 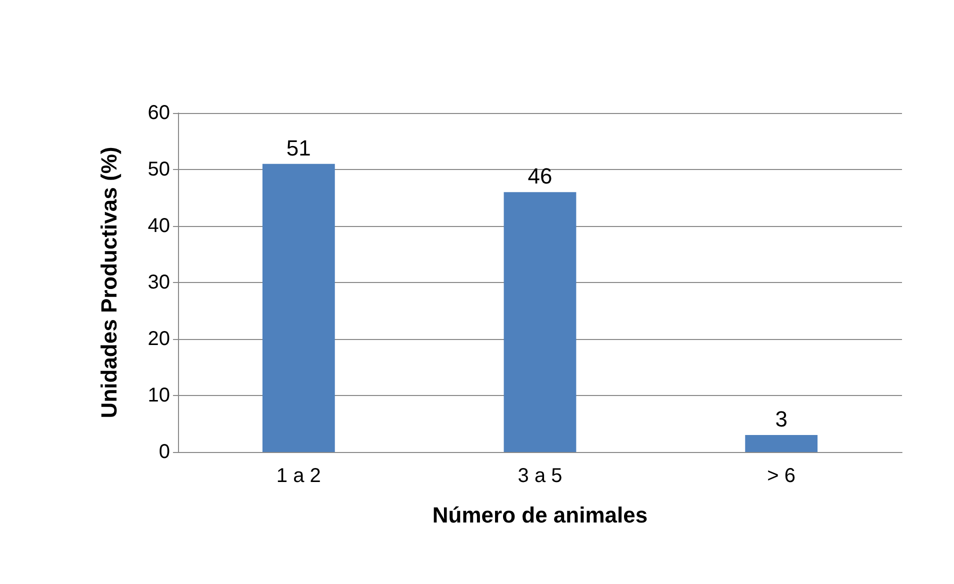 I want to click on y-tick-label: 30, so click(x=159, y=283).